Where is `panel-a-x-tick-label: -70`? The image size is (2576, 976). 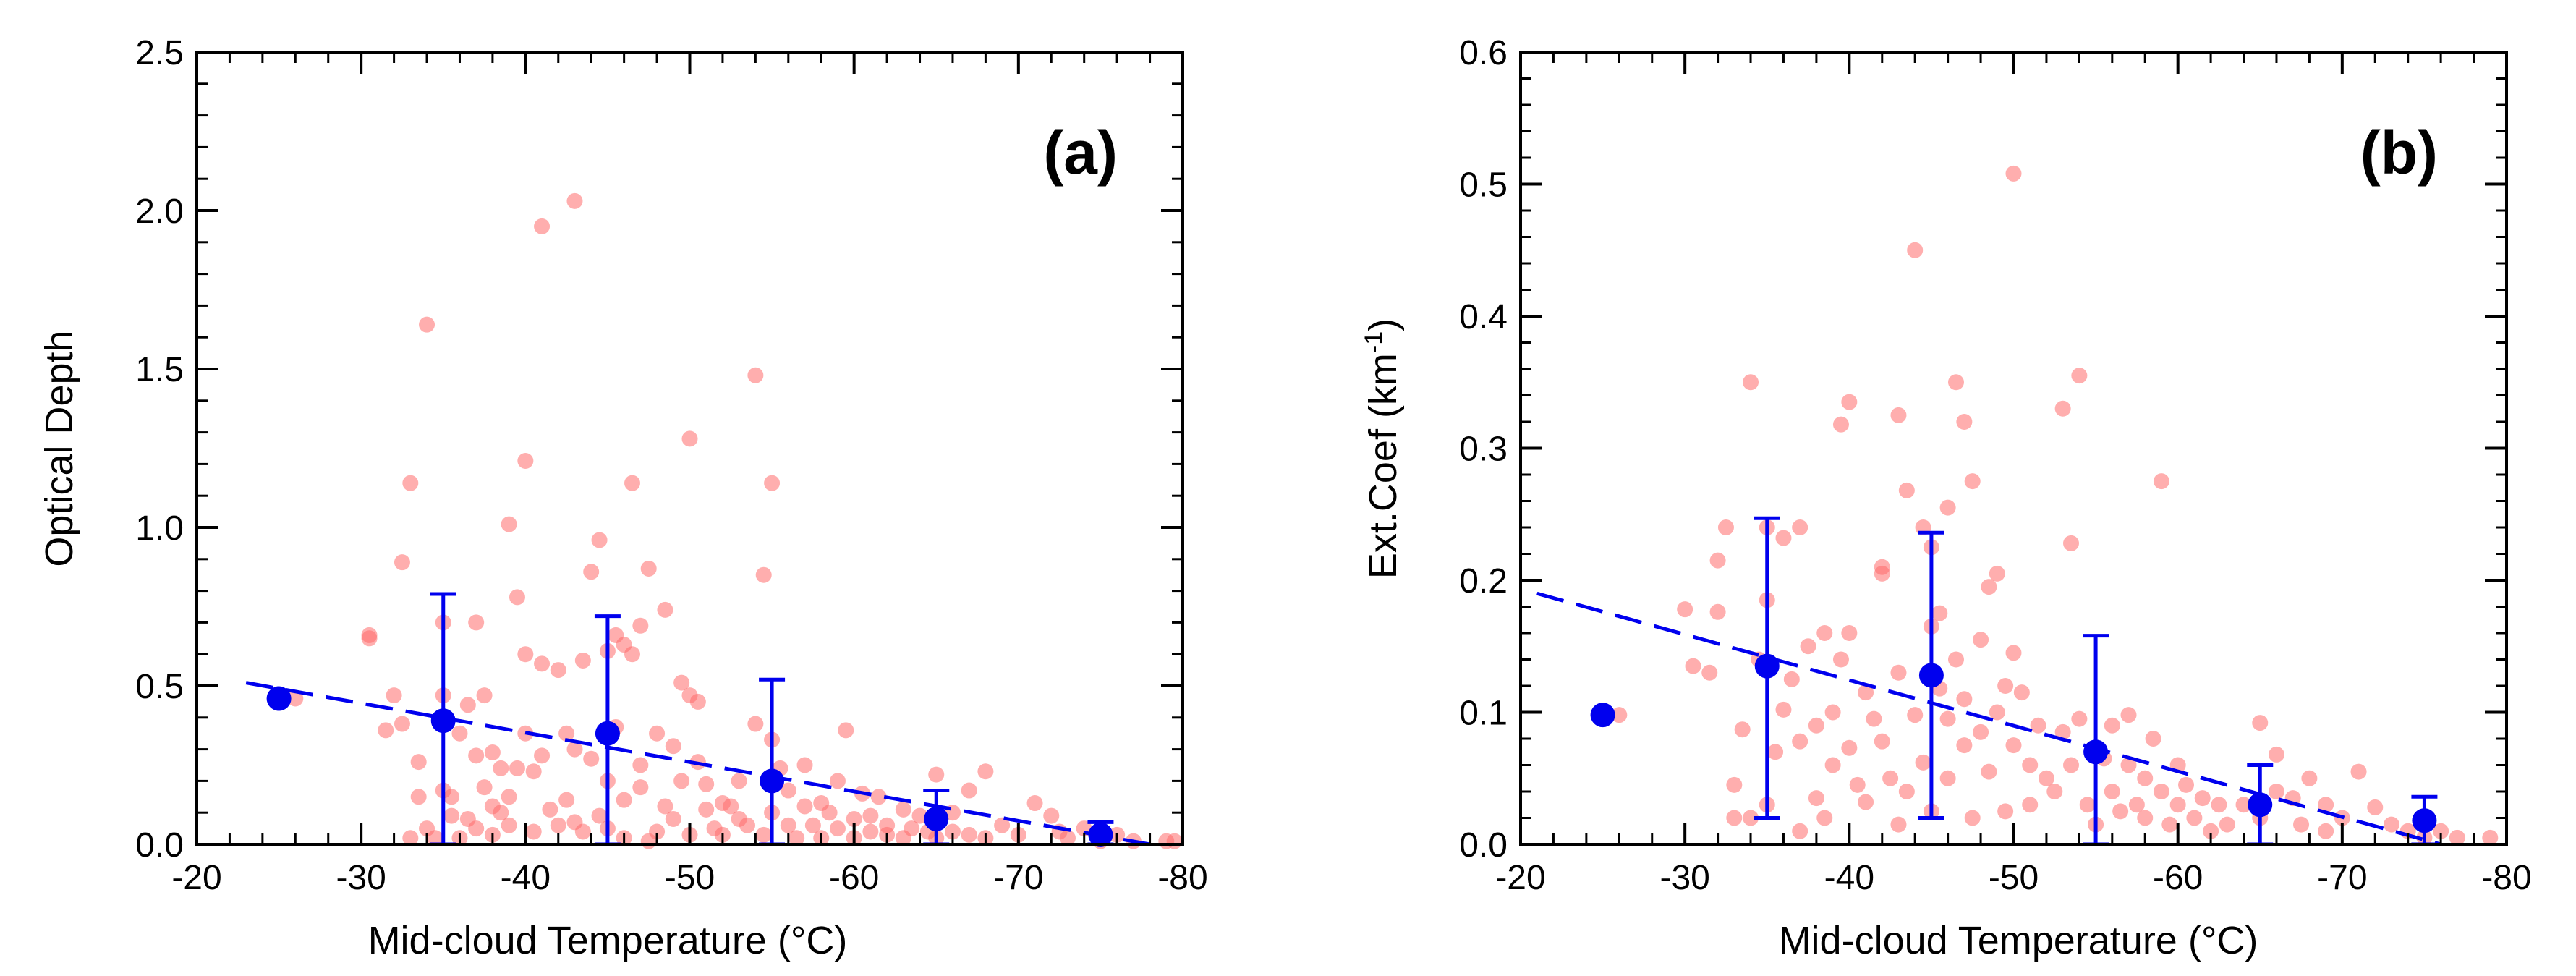 panel-a-x-tick-label: -70 is located at coordinates (1018, 878).